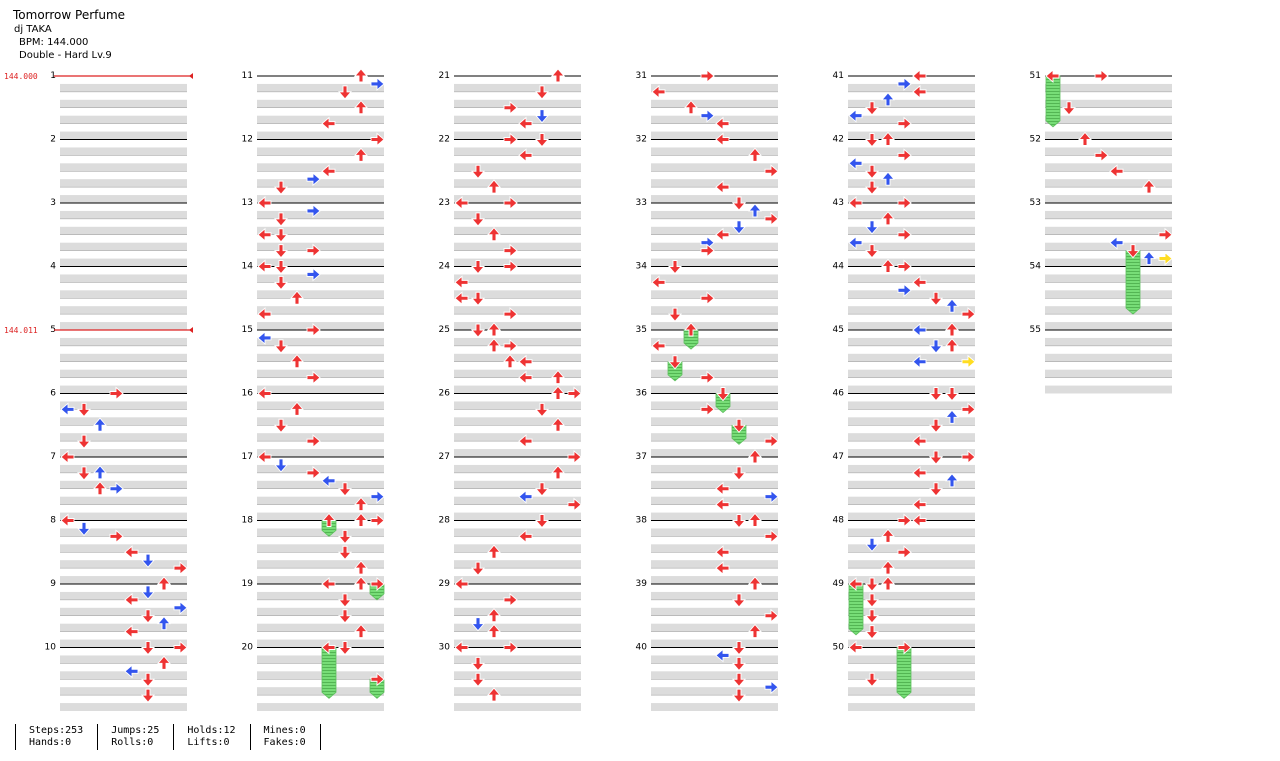  Describe the element at coordinates (65, 55) in the screenshot. I see `song-difficulty: Double - Hard Lv.9` at that location.